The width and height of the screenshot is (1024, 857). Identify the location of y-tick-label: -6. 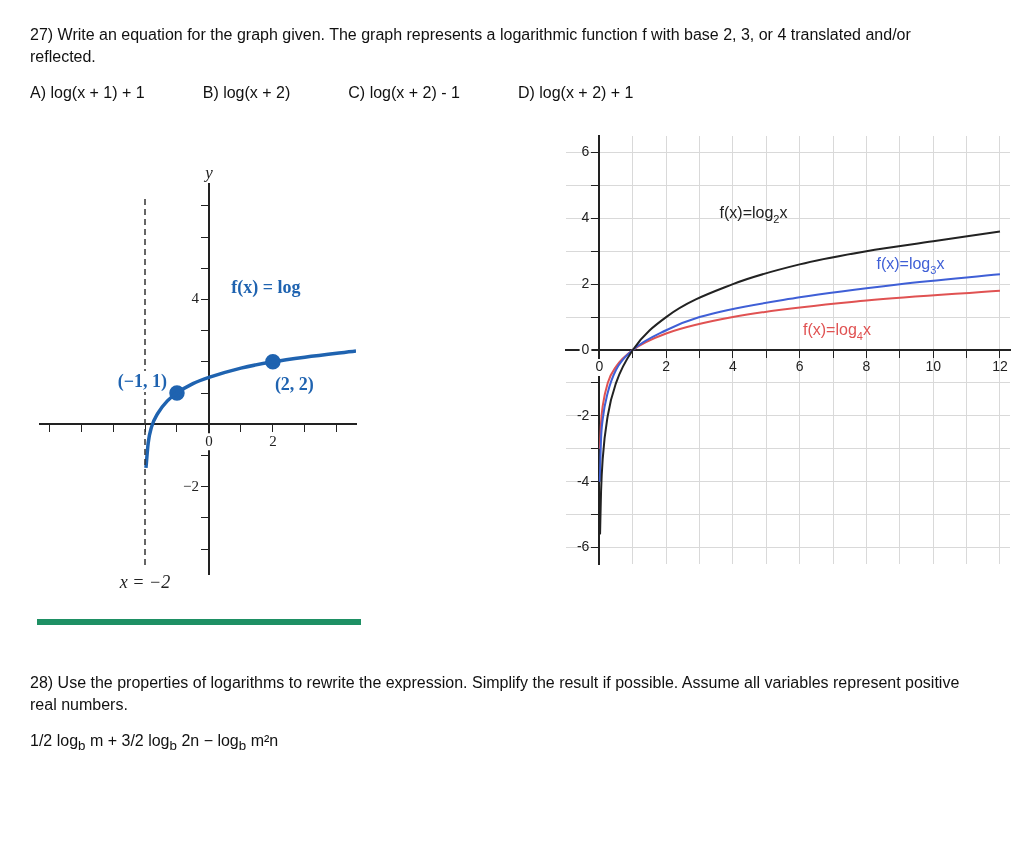
(583, 546).